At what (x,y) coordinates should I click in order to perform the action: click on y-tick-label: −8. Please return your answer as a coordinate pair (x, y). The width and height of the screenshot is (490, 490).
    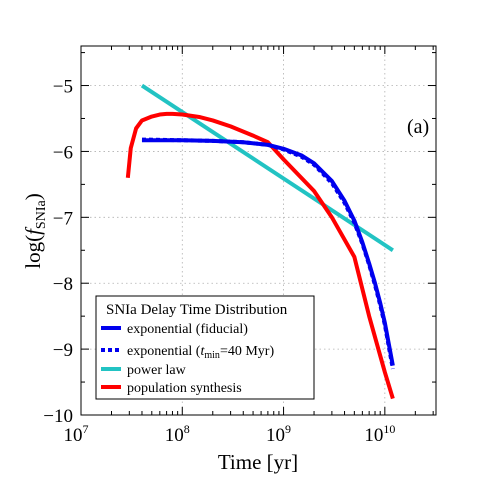
    Looking at the image, I should click on (63, 284).